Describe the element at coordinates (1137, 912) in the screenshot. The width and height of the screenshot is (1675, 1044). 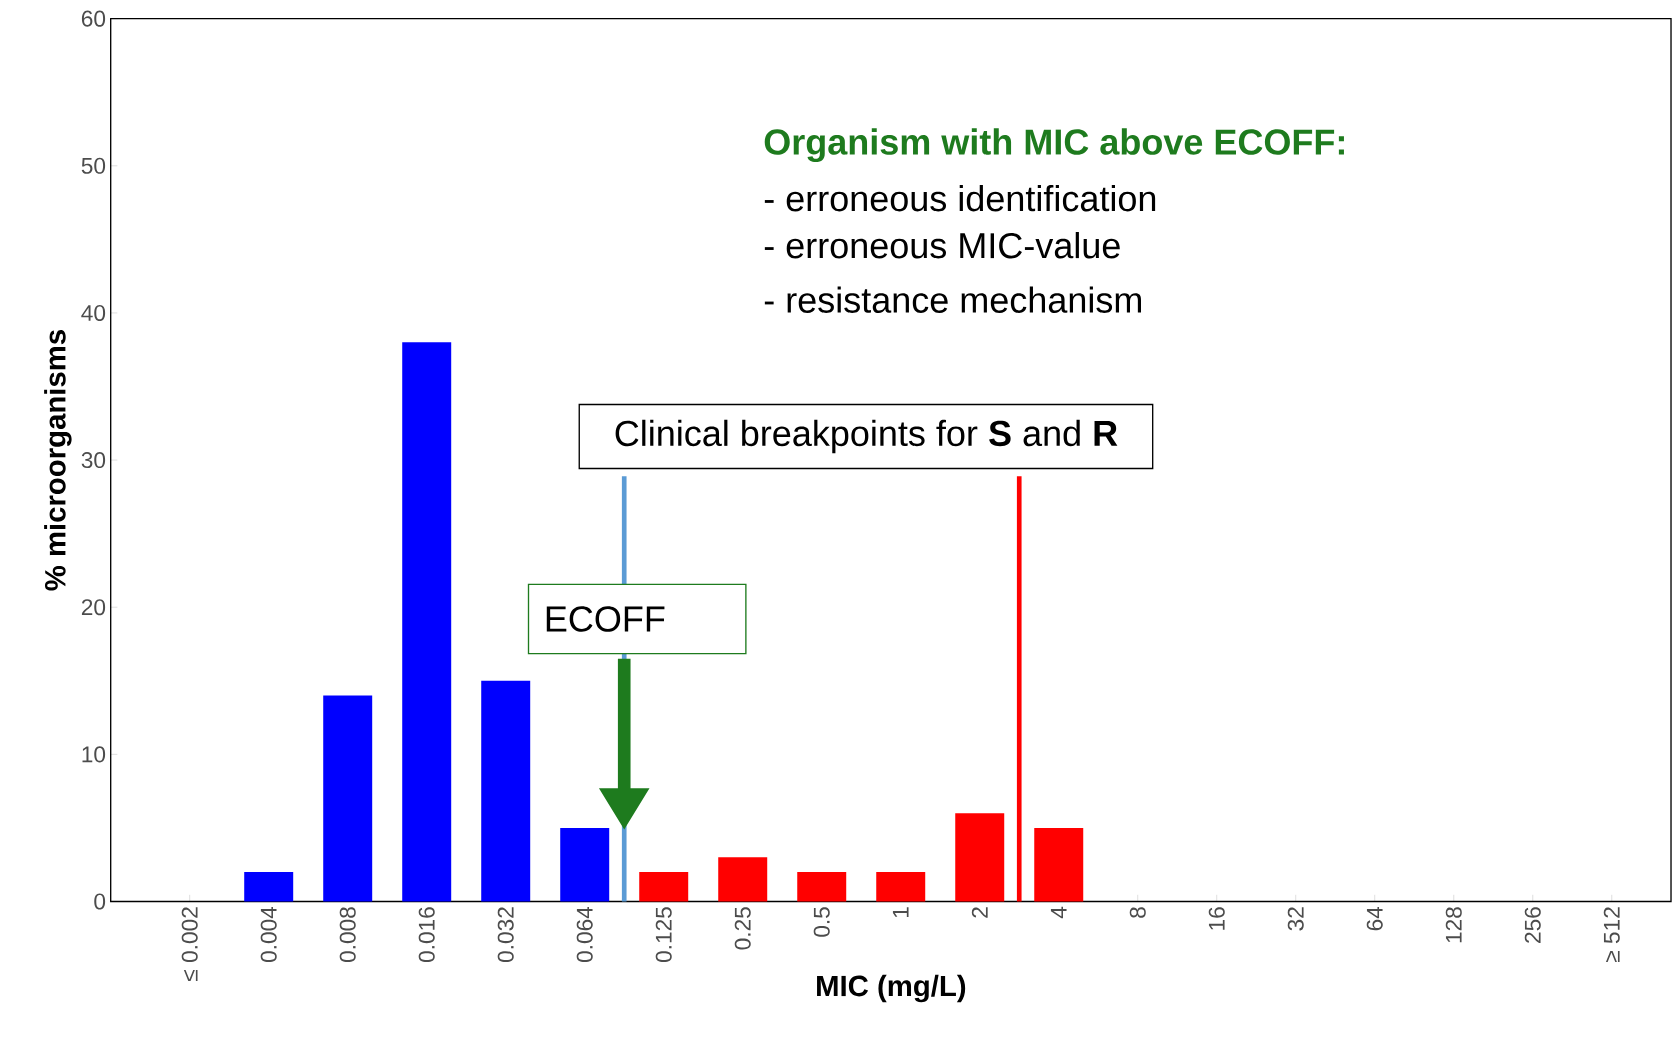
I see `x-tick-label: 8` at that location.